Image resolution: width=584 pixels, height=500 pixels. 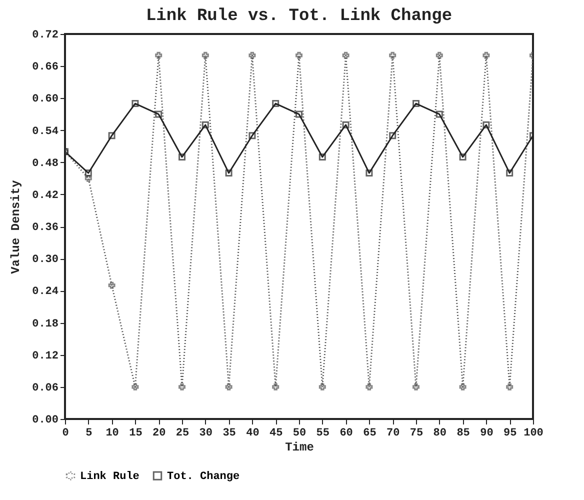 I want to click on x-tick-label: 0, so click(x=65, y=434).